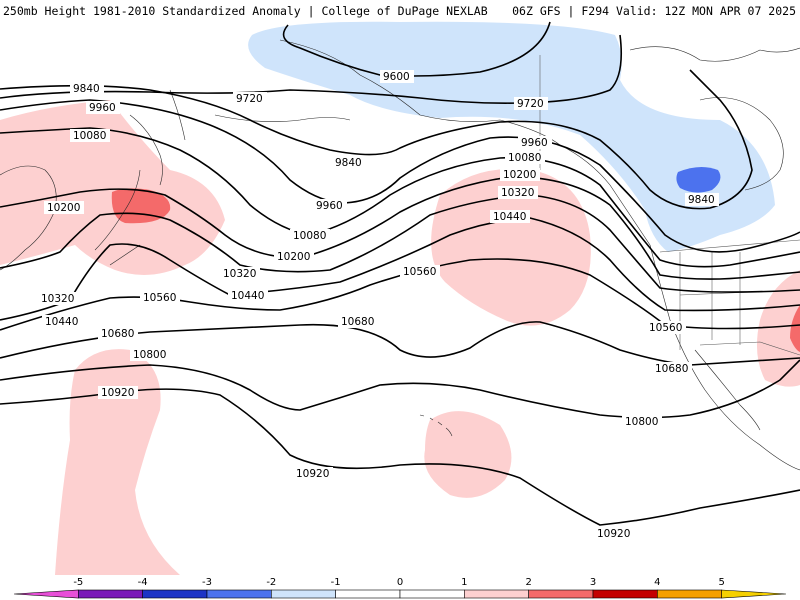  I want to click on contour-label: 10800, so click(642, 421).